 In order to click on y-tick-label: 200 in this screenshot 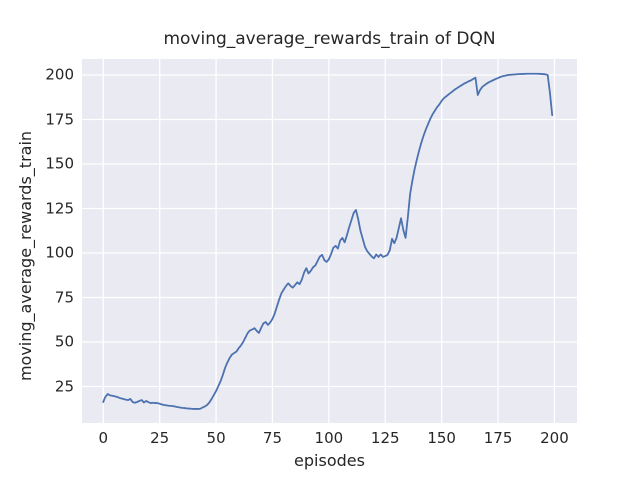, I will do `click(59, 74)`.